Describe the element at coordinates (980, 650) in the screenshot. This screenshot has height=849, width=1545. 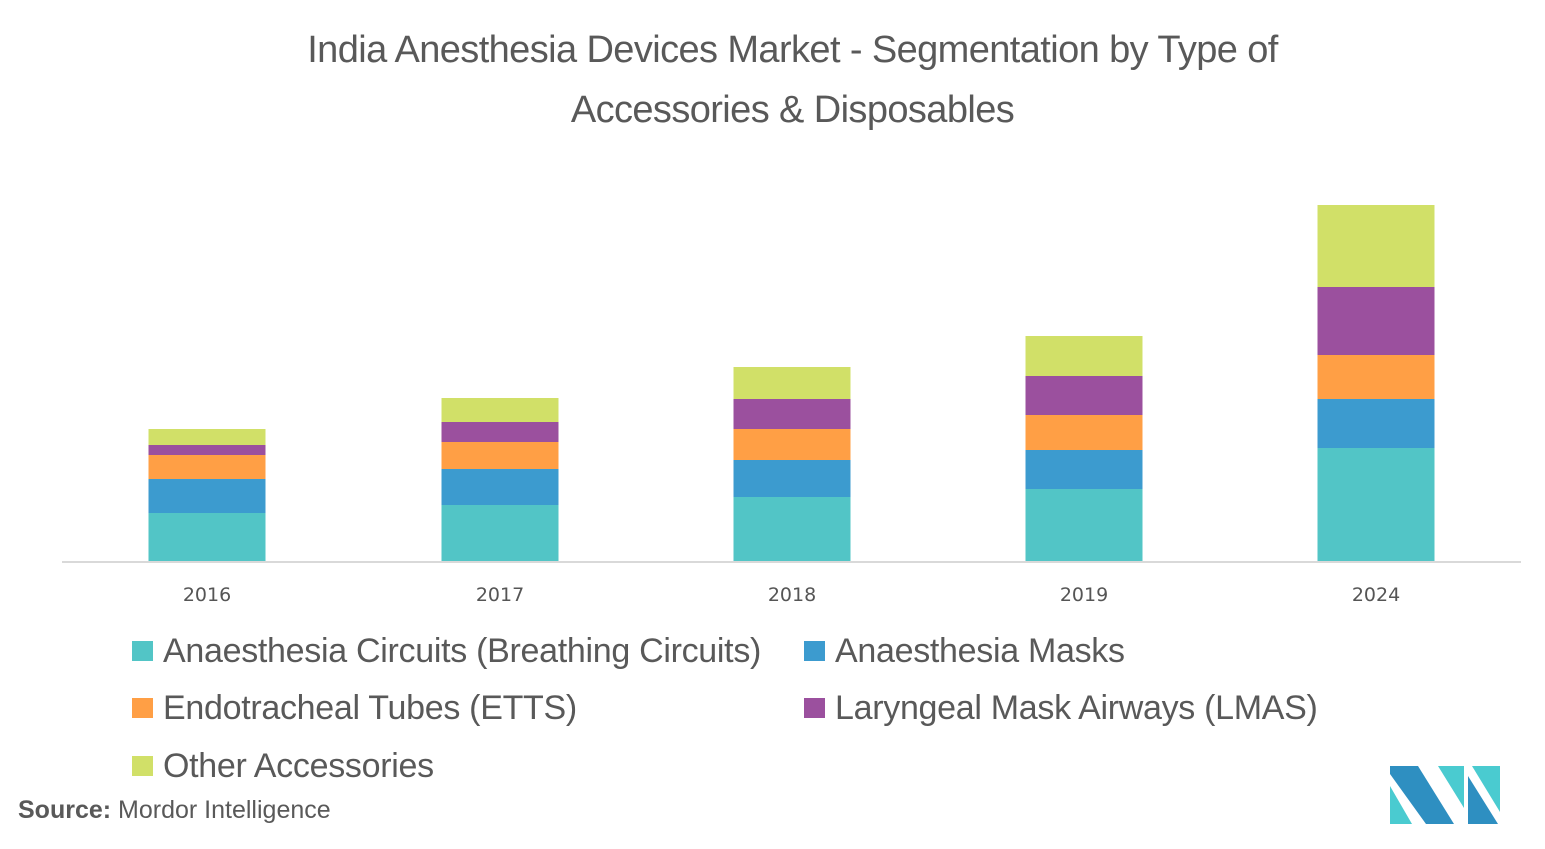
I see `legend-label: Anaesthesia Masks` at that location.